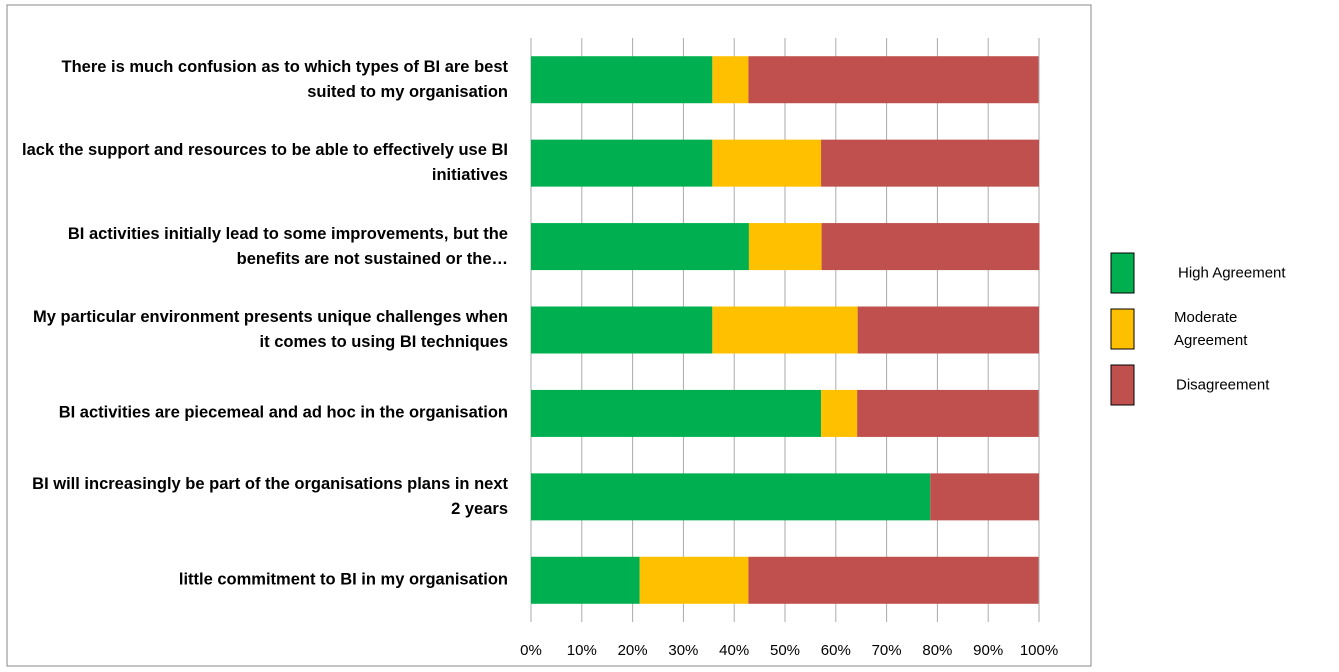 The width and height of the screenshot is (1339, 672). Describe the element at coordinates (1223, 385) in the screenshot. I see `legend-label: Disagreement` at that location.